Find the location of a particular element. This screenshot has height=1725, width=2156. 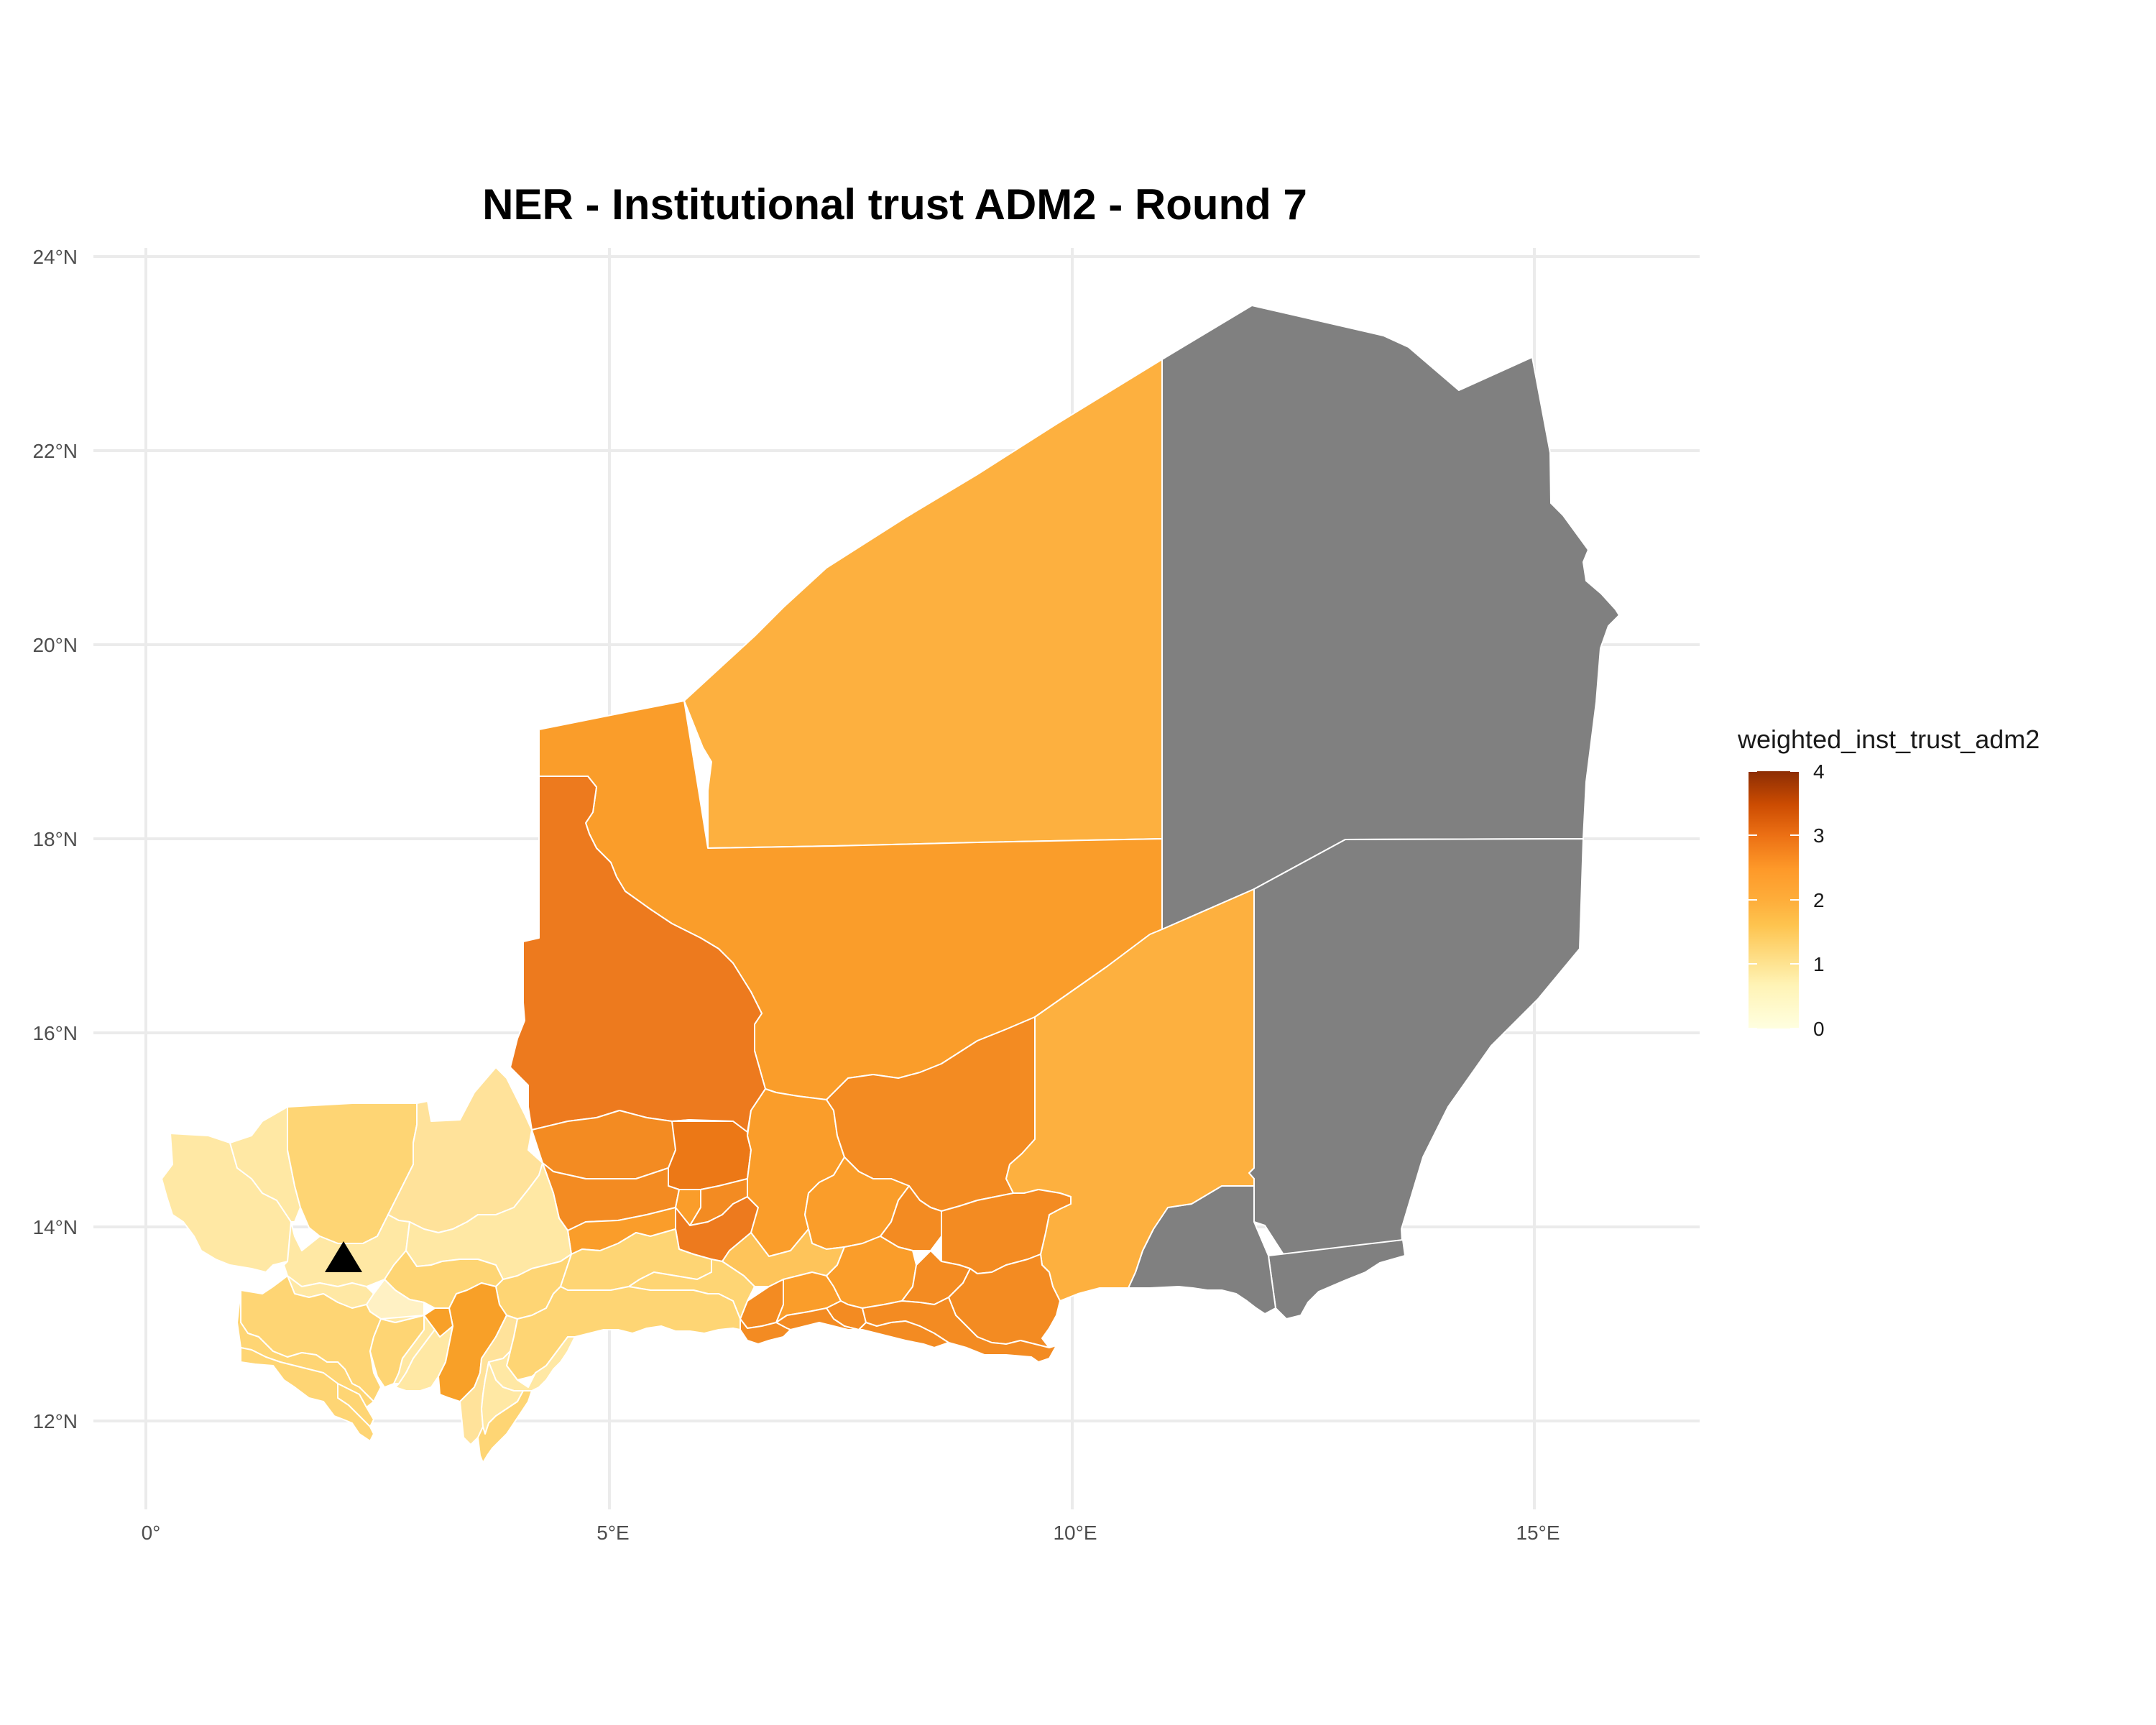

x-tick-5e: 5°E is located at coordinates (612, 1533).